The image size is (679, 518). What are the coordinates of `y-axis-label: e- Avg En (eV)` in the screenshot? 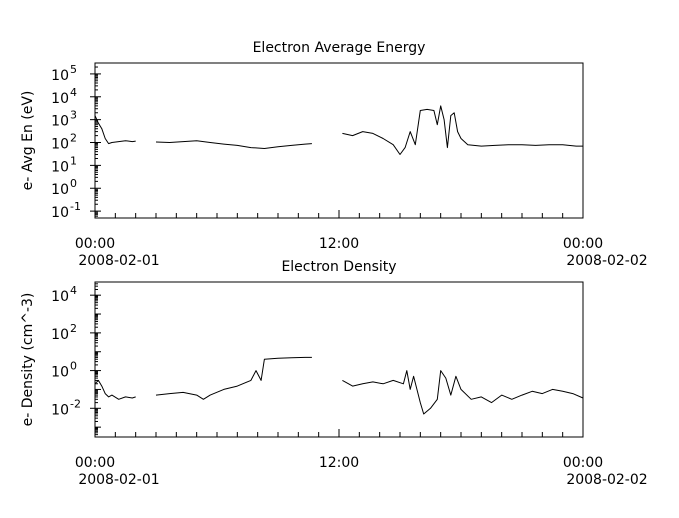 It's located at (28, 141).